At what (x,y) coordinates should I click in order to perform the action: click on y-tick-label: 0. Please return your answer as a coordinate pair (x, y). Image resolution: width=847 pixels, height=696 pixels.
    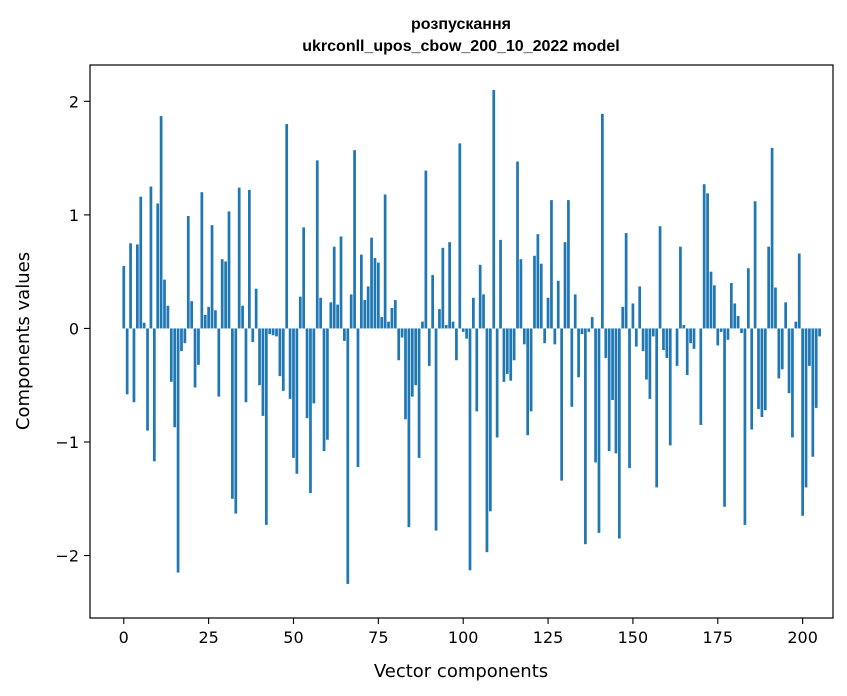
    Looking at the image, I should click on (74, 328).